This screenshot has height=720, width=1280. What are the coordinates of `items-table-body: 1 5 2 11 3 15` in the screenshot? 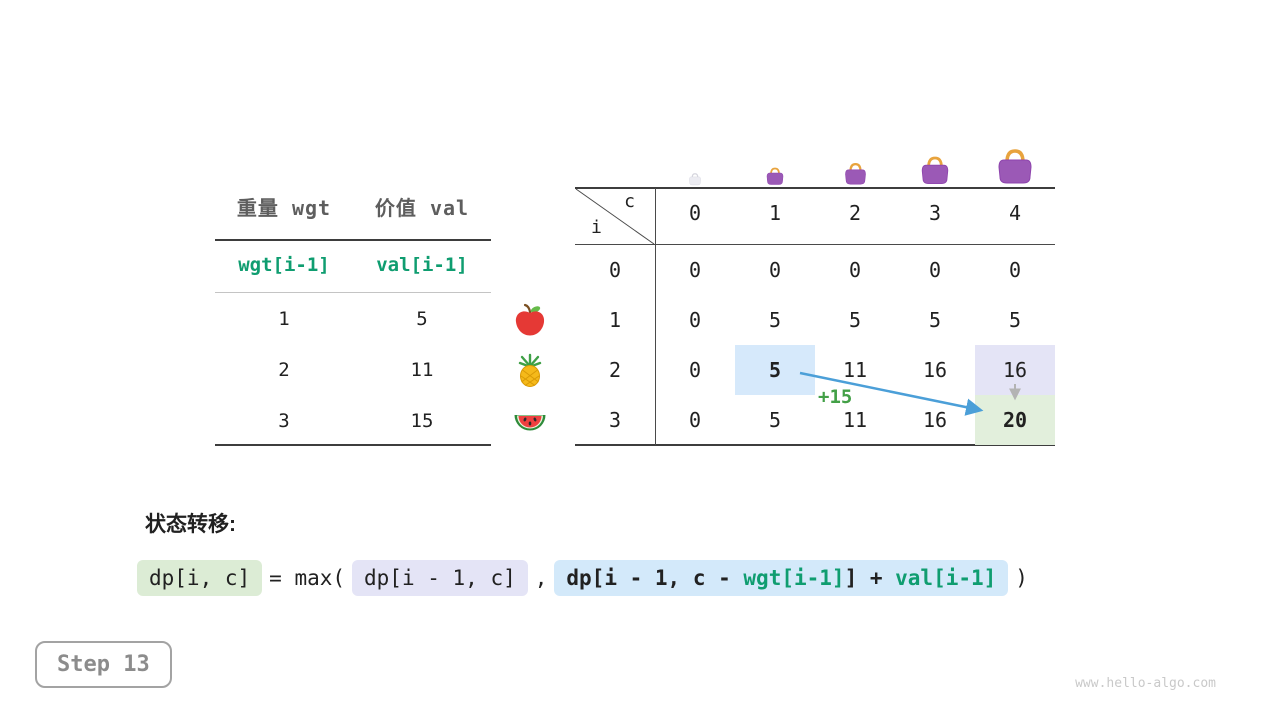 It's located at (353, 369).